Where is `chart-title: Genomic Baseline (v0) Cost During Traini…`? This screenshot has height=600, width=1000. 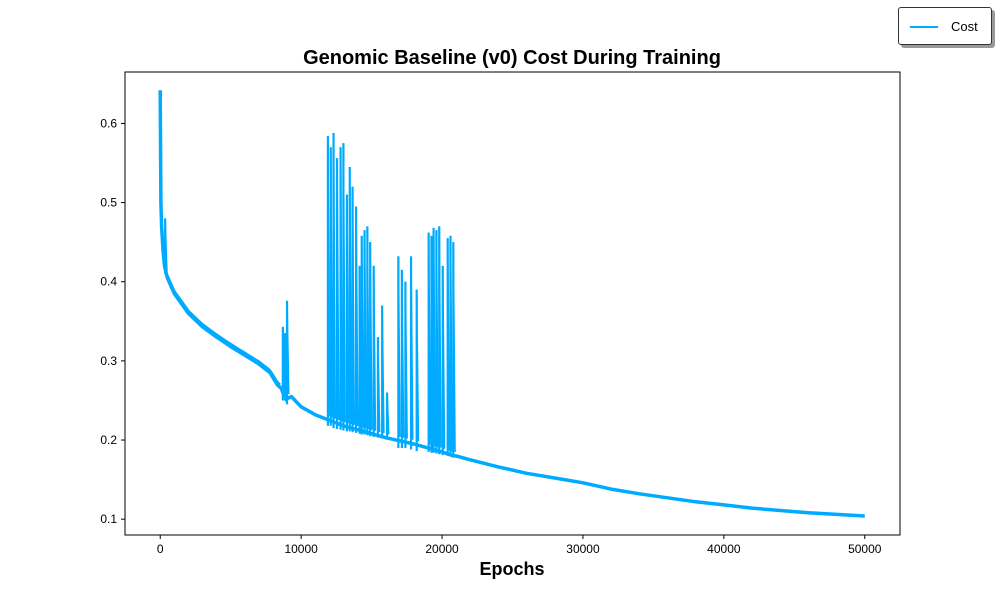 chart-title: Genomic Baseline (v0) Cost During Traini… is located at coordinates (512, 58).